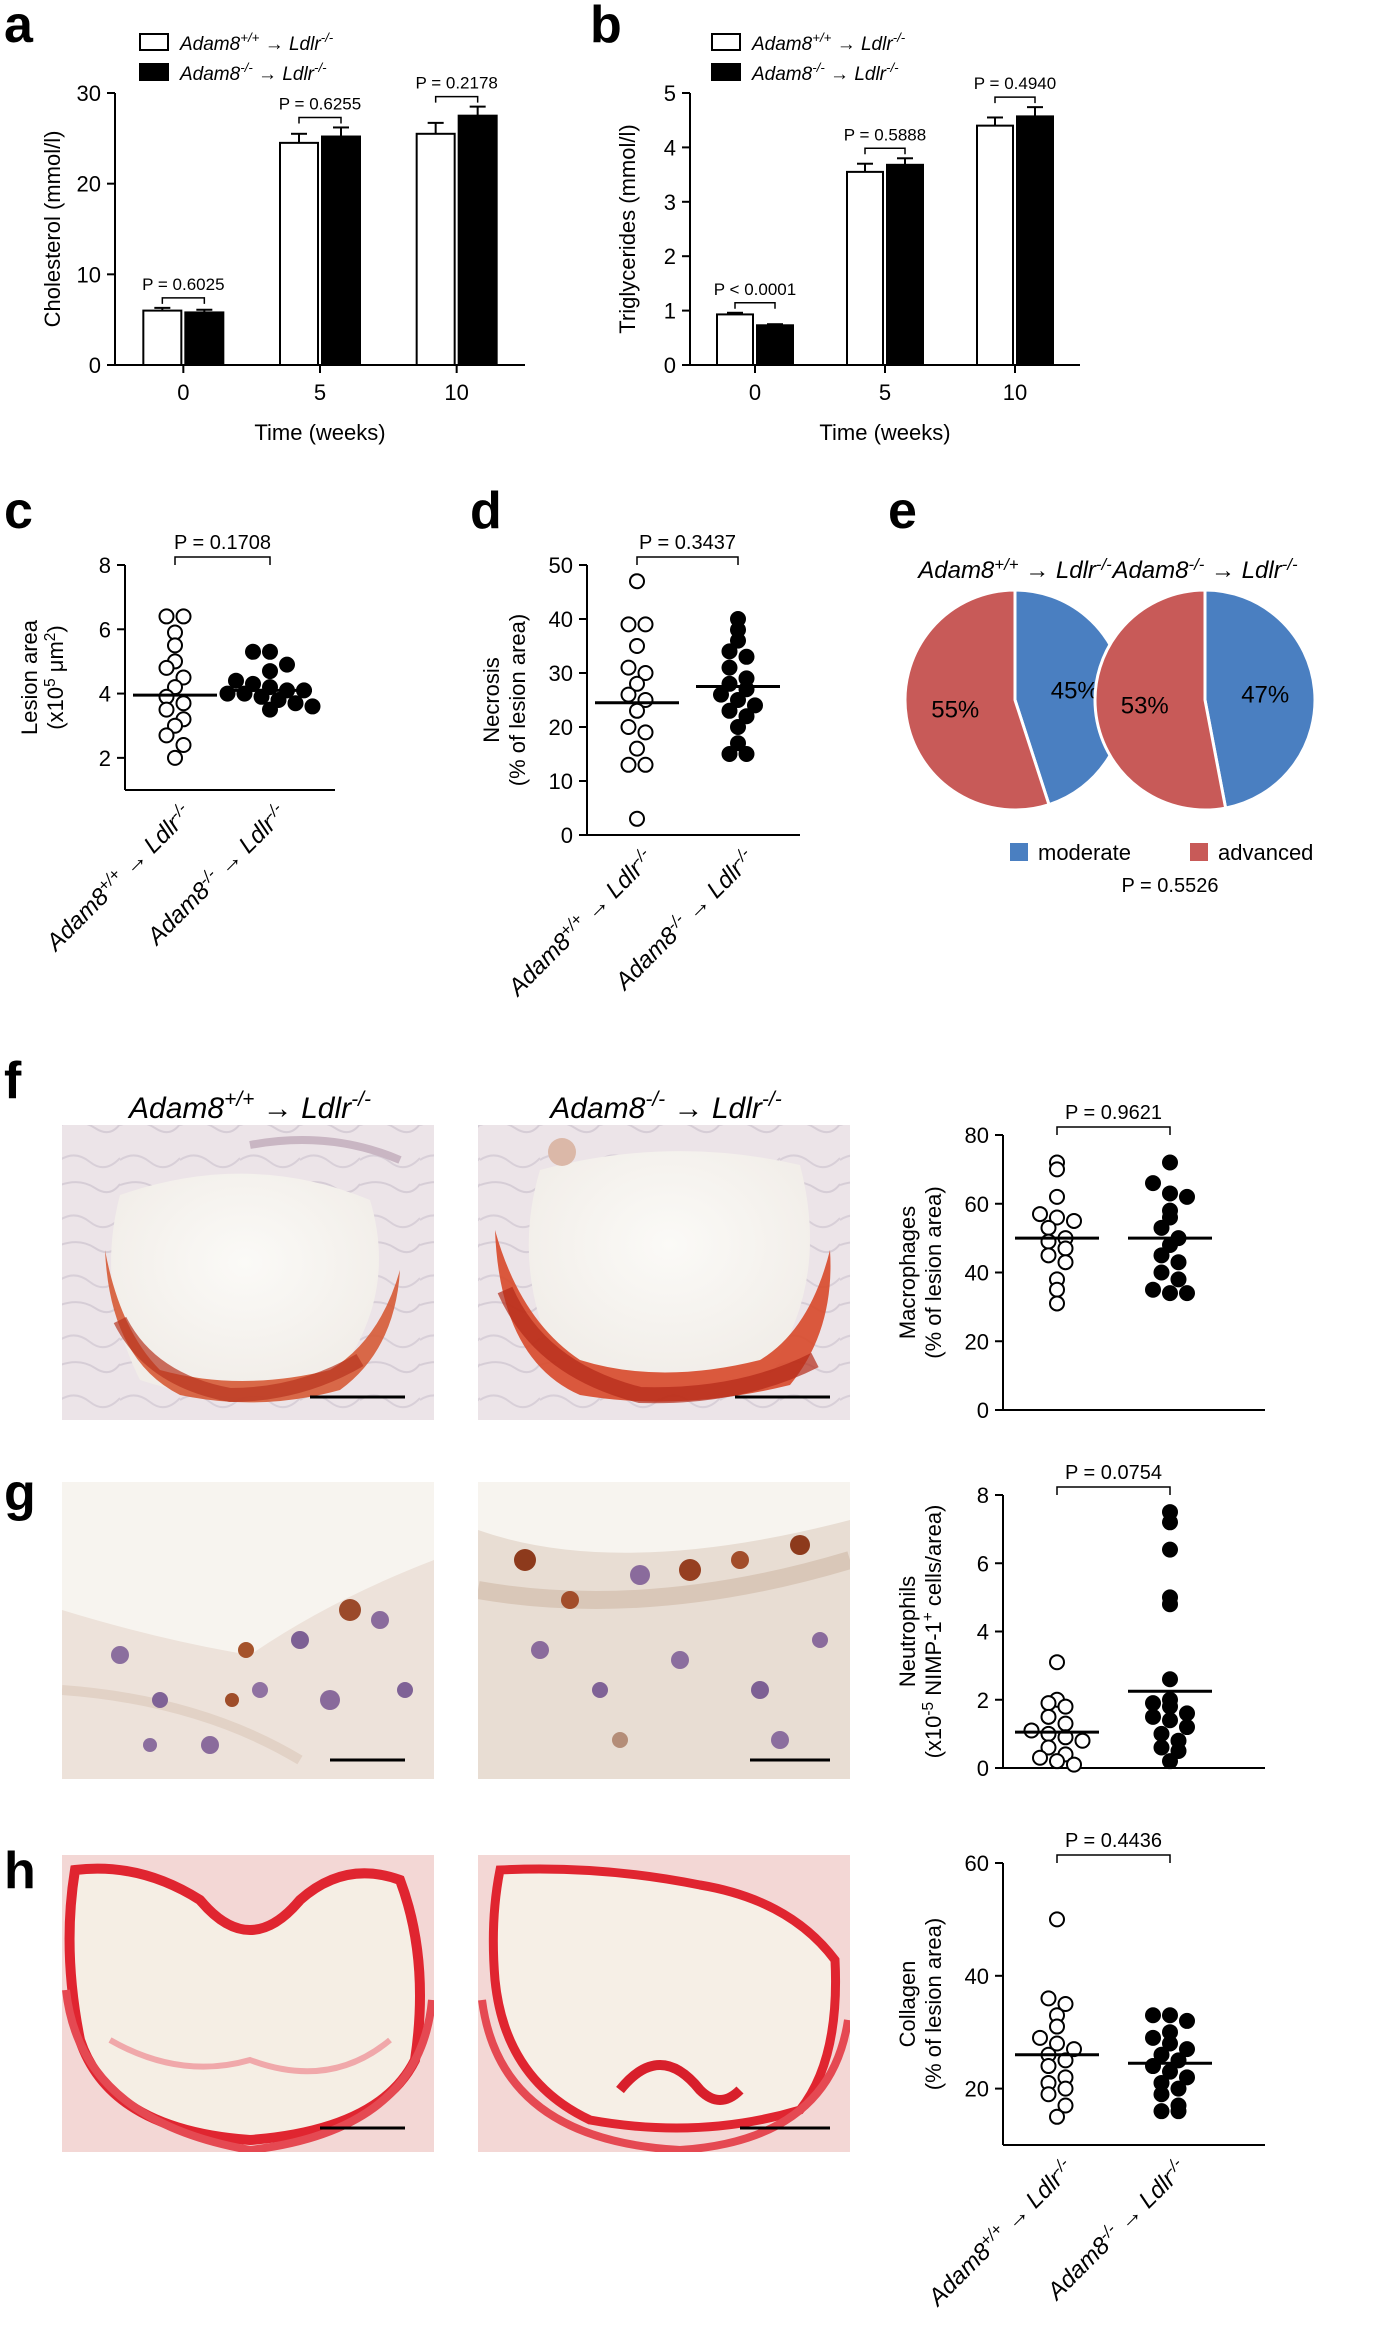 The image size is (1395, 2335). I want to click on legend-label-wt: Adam8+/+ → Ldlr-/-, so click(256, 42).